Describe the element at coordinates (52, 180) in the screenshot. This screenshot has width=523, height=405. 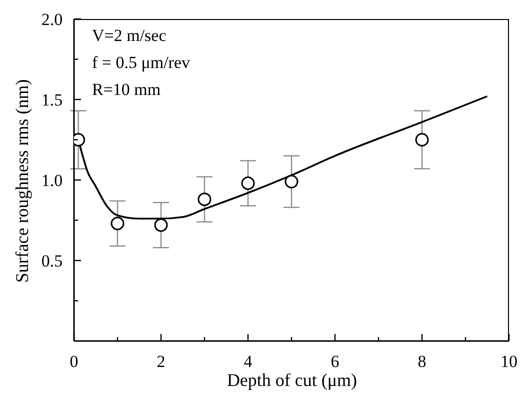
I see `y-tick-label: 1.0` at that location.